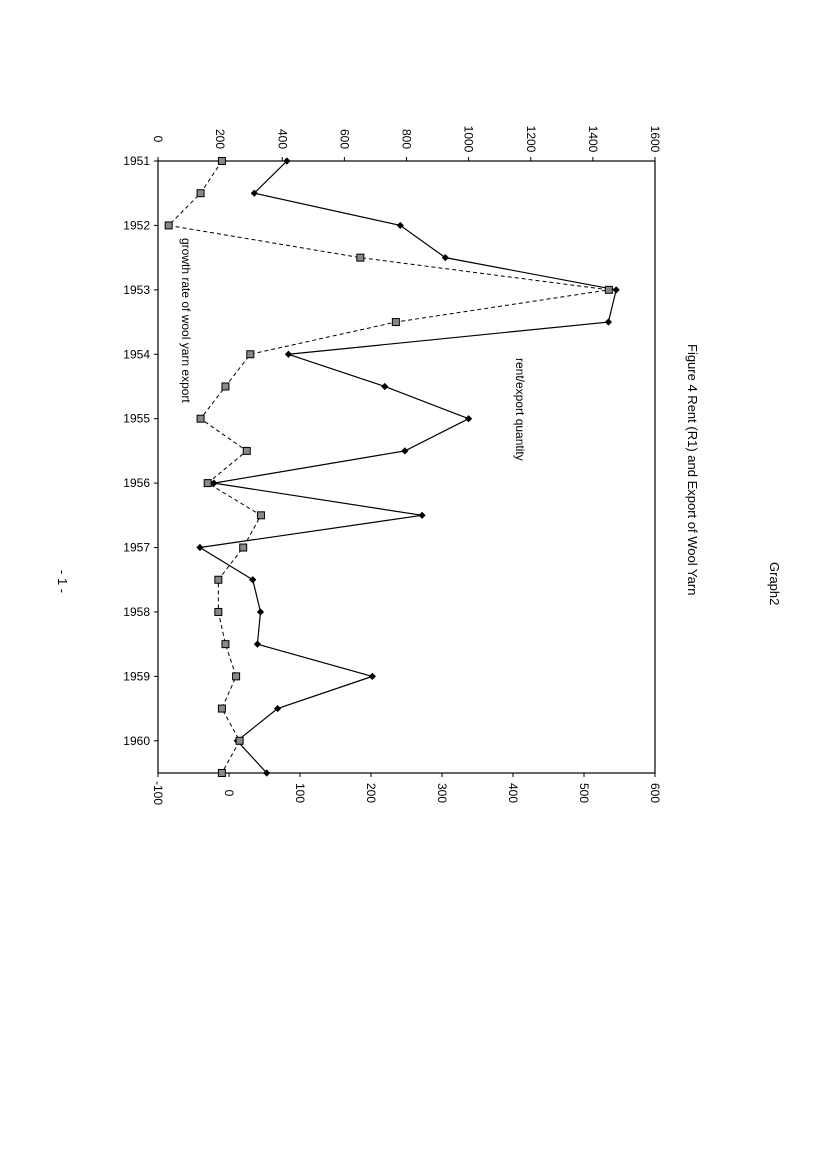  I want to click on left-tick-label: 1600, so click(655, 139).